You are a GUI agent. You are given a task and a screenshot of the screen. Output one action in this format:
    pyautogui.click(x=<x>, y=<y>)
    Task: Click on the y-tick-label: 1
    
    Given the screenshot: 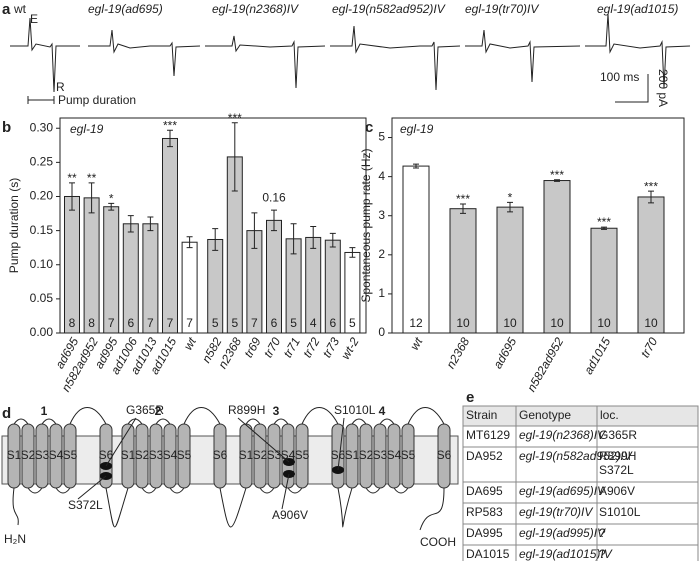 What is the action you would take?
    pyautogui.click(x=381, y=293)
    